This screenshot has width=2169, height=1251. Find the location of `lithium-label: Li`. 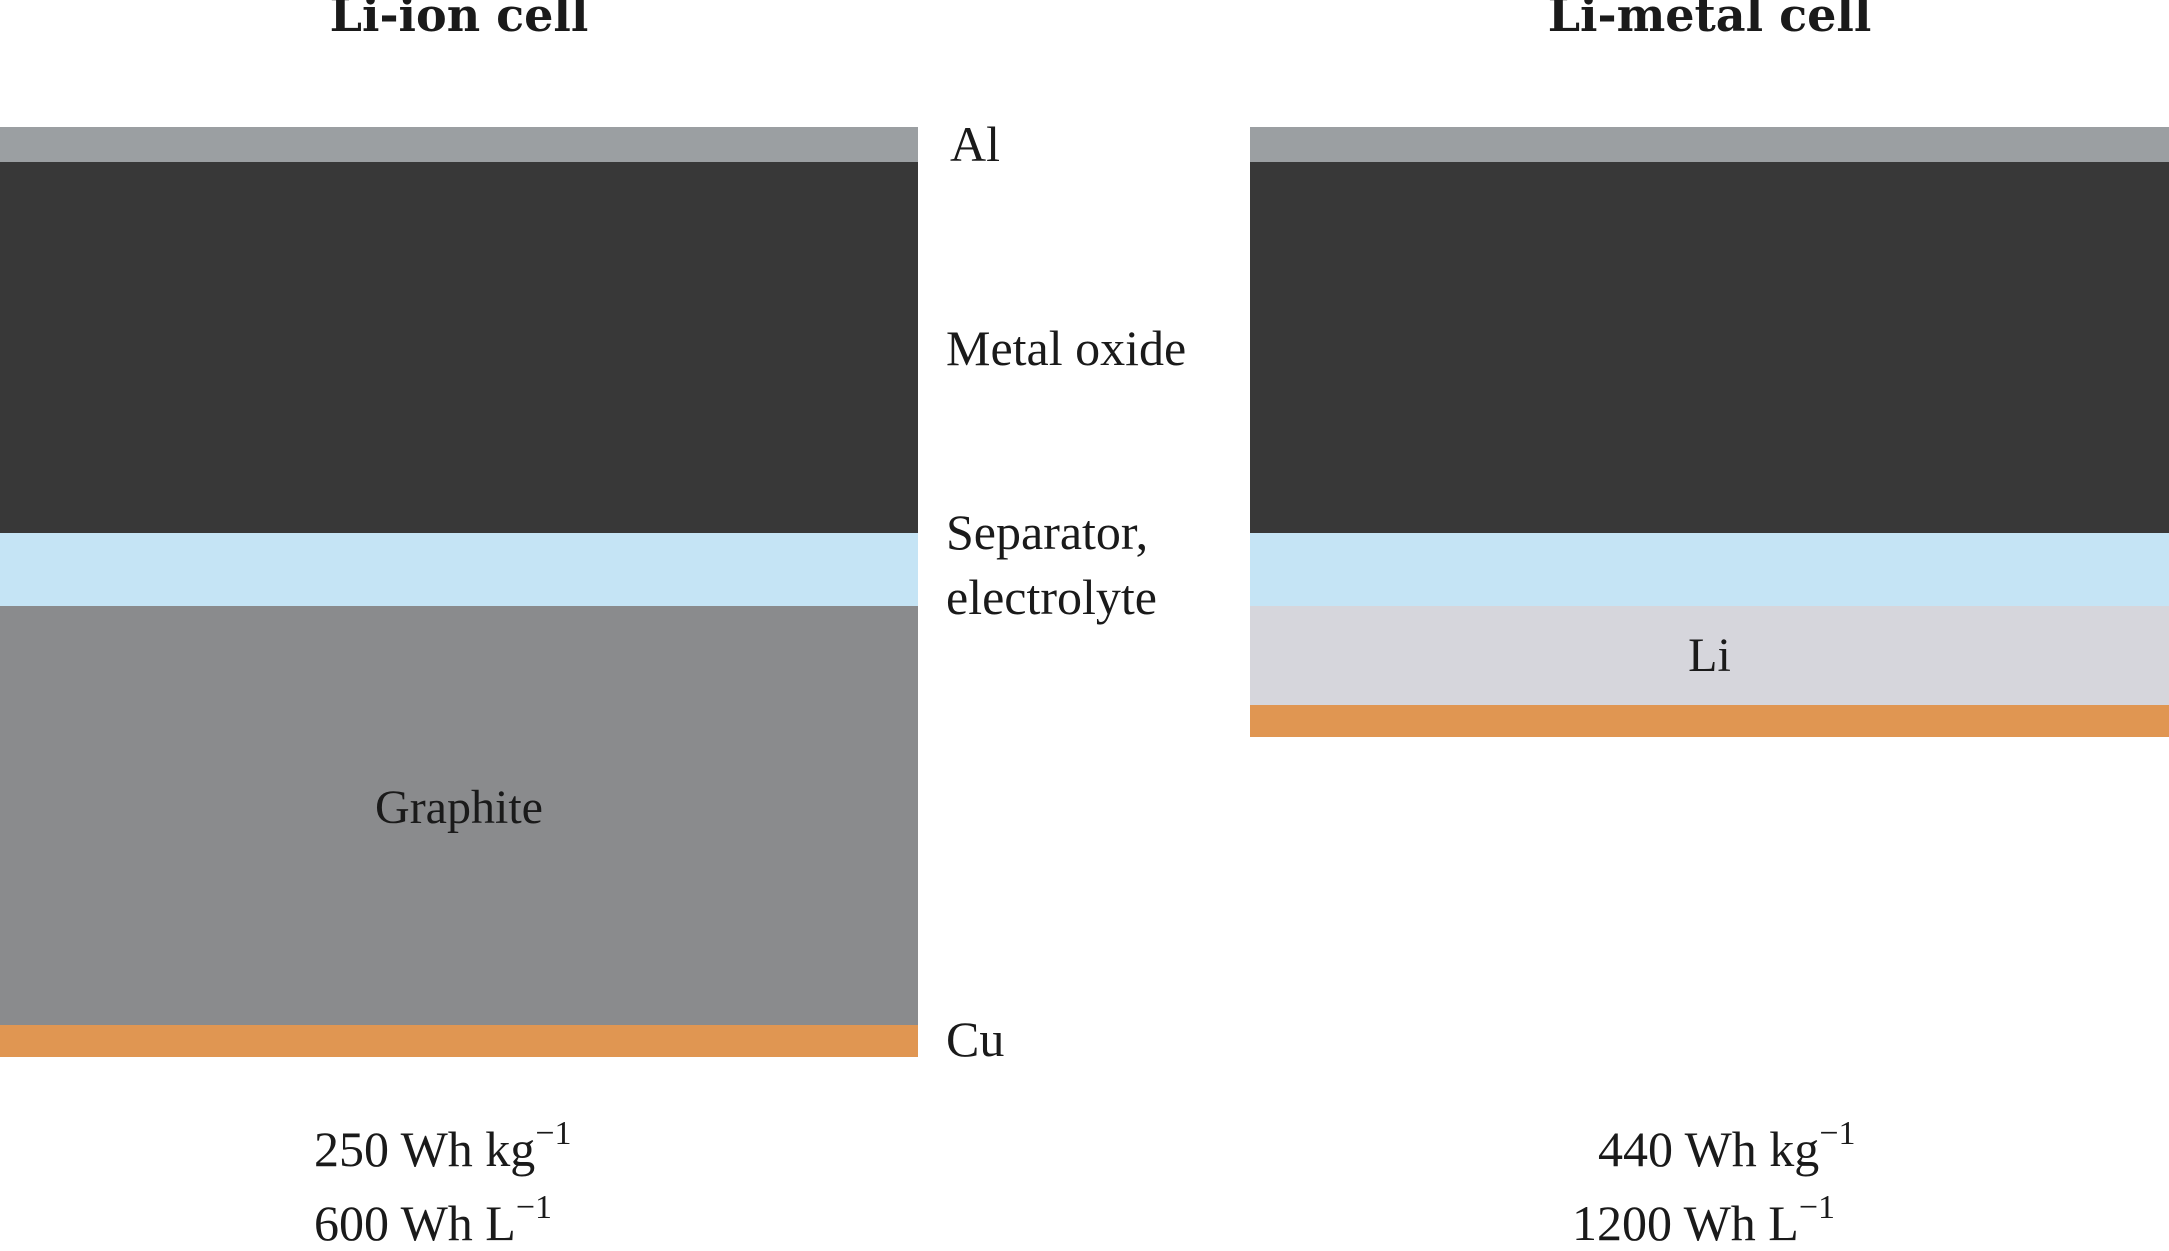

lithium-label: Li is located at coordinates (1709, 655).